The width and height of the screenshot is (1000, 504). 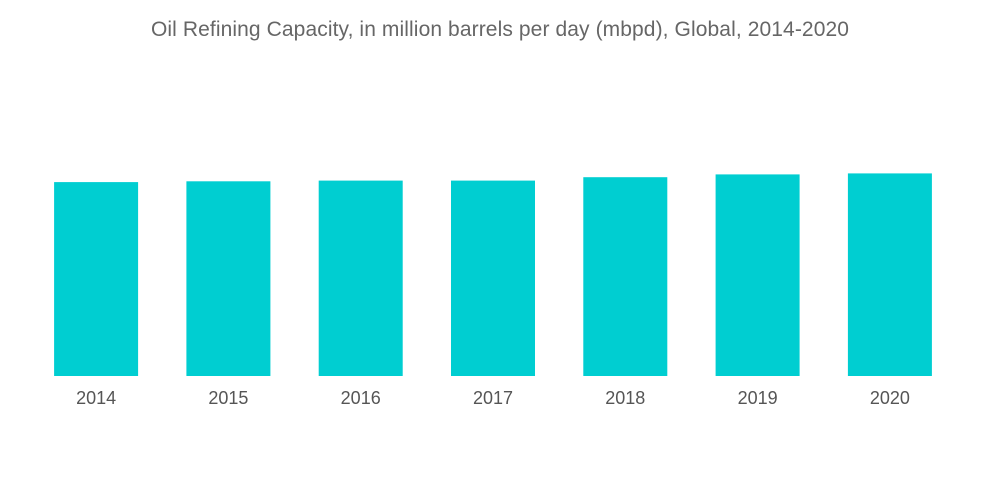 What do you see at coordinates (625, 276) in the screenshot?
I see `bar-2018` at bounding box center [625, 276].